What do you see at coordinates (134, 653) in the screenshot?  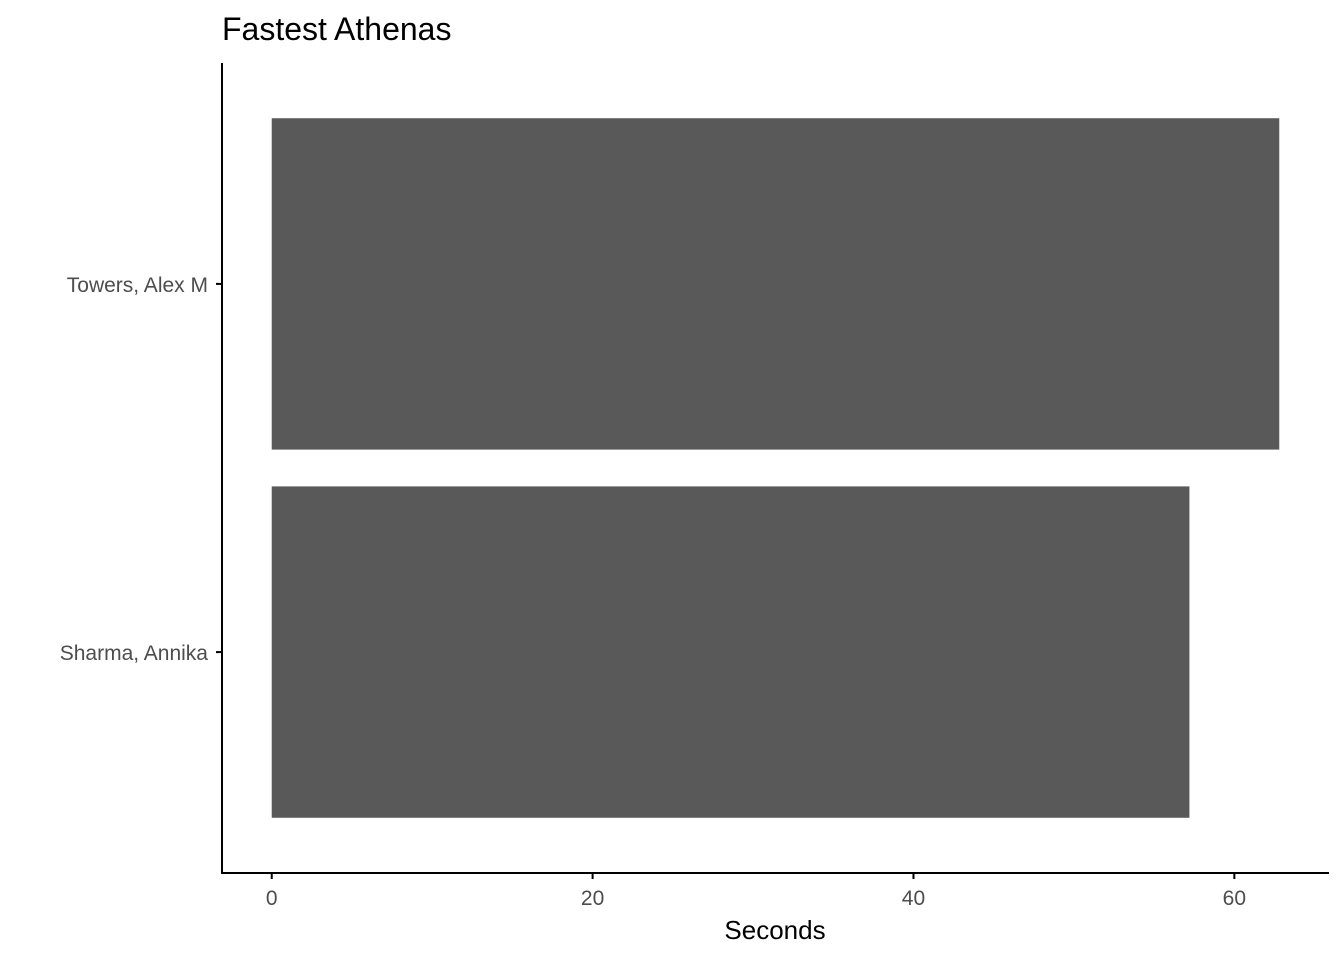 I see `y-tick-label: Sharma, Annika` at bounding box center [134, 653].